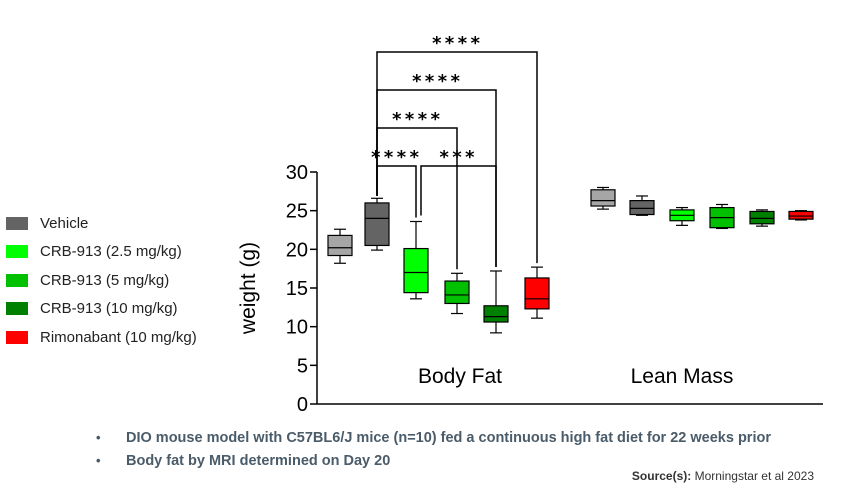 The image size is (845, 492). What do you see at coordinates (105, 280) in the screenshot?
I see `legend-label: CRB-913 (5 mg/kg)` at bounding box center [105, 280].